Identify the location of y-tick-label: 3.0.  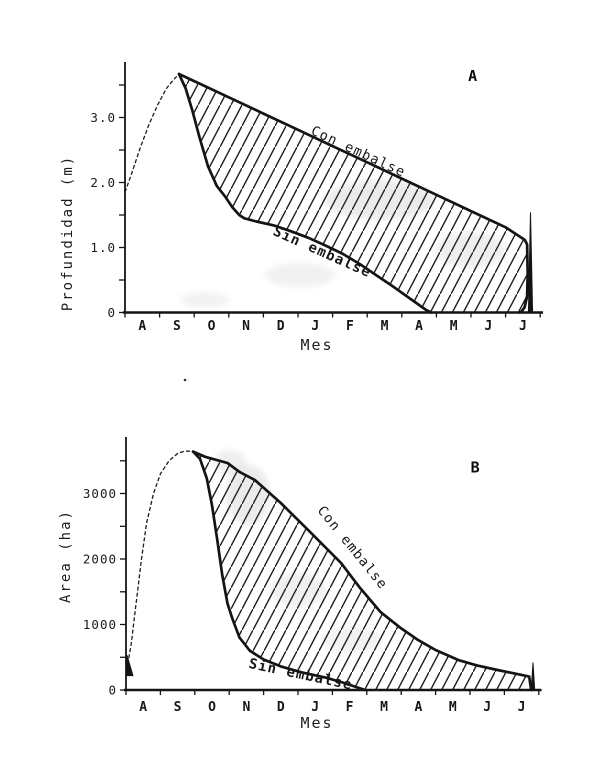
(103, 117).